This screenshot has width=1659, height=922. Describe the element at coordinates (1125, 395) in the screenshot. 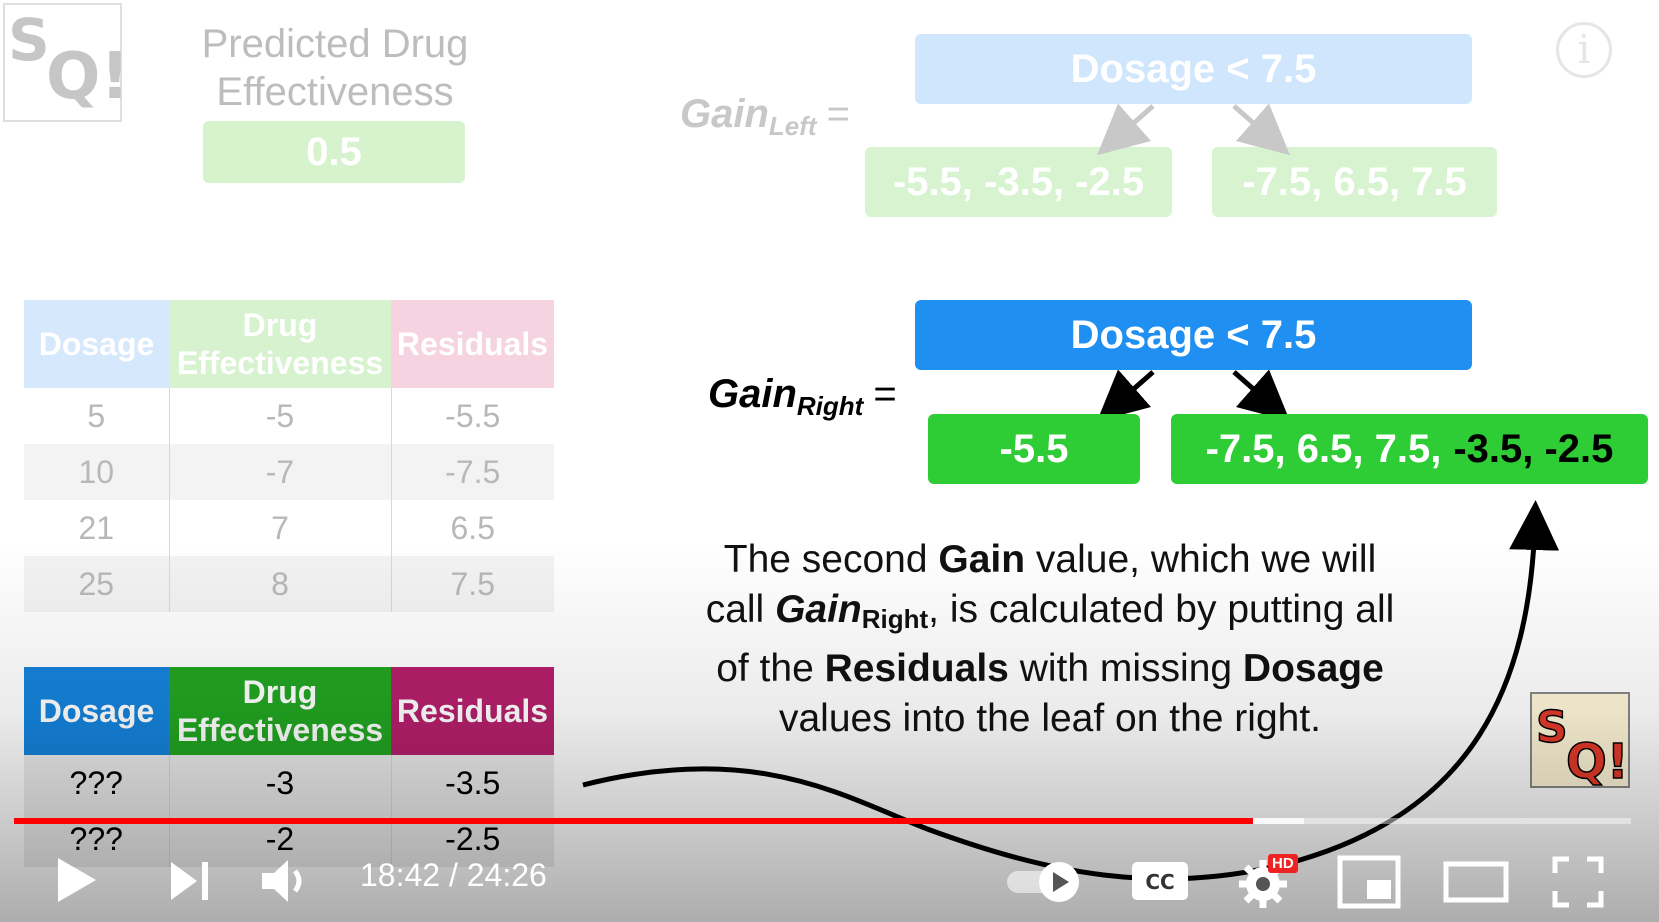

I see `gain-right-arrow-left` at that location.